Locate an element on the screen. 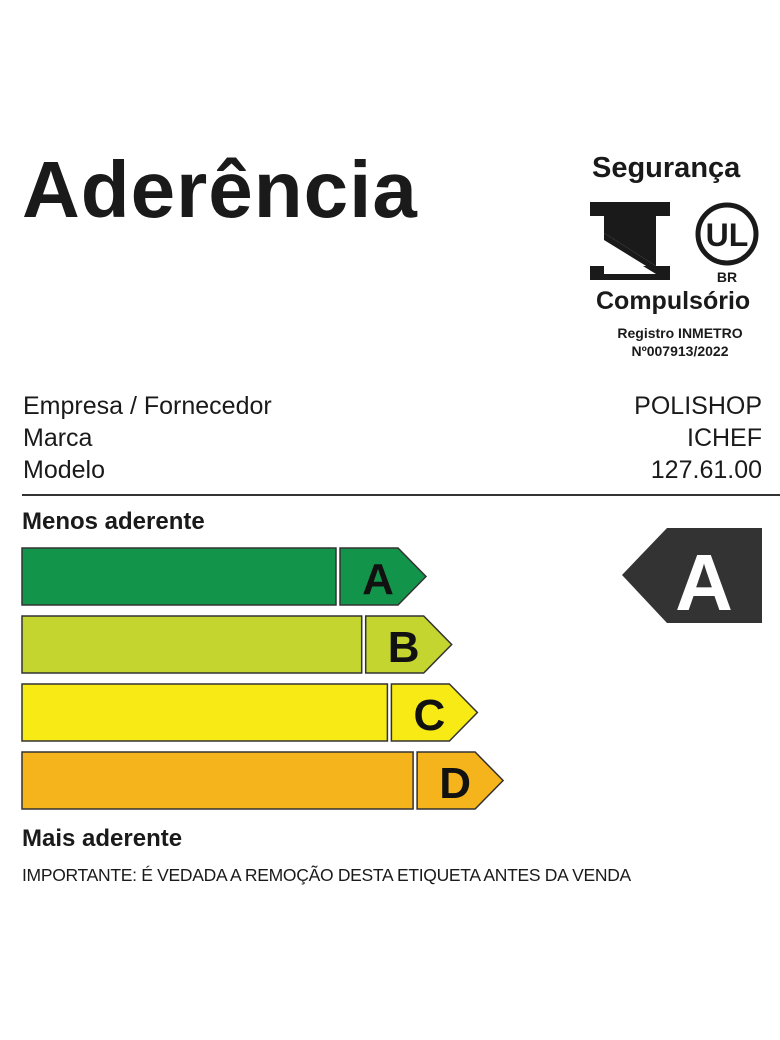 The image size is (780, 1040). svg-text: BR is located at coordinates (727, 277).